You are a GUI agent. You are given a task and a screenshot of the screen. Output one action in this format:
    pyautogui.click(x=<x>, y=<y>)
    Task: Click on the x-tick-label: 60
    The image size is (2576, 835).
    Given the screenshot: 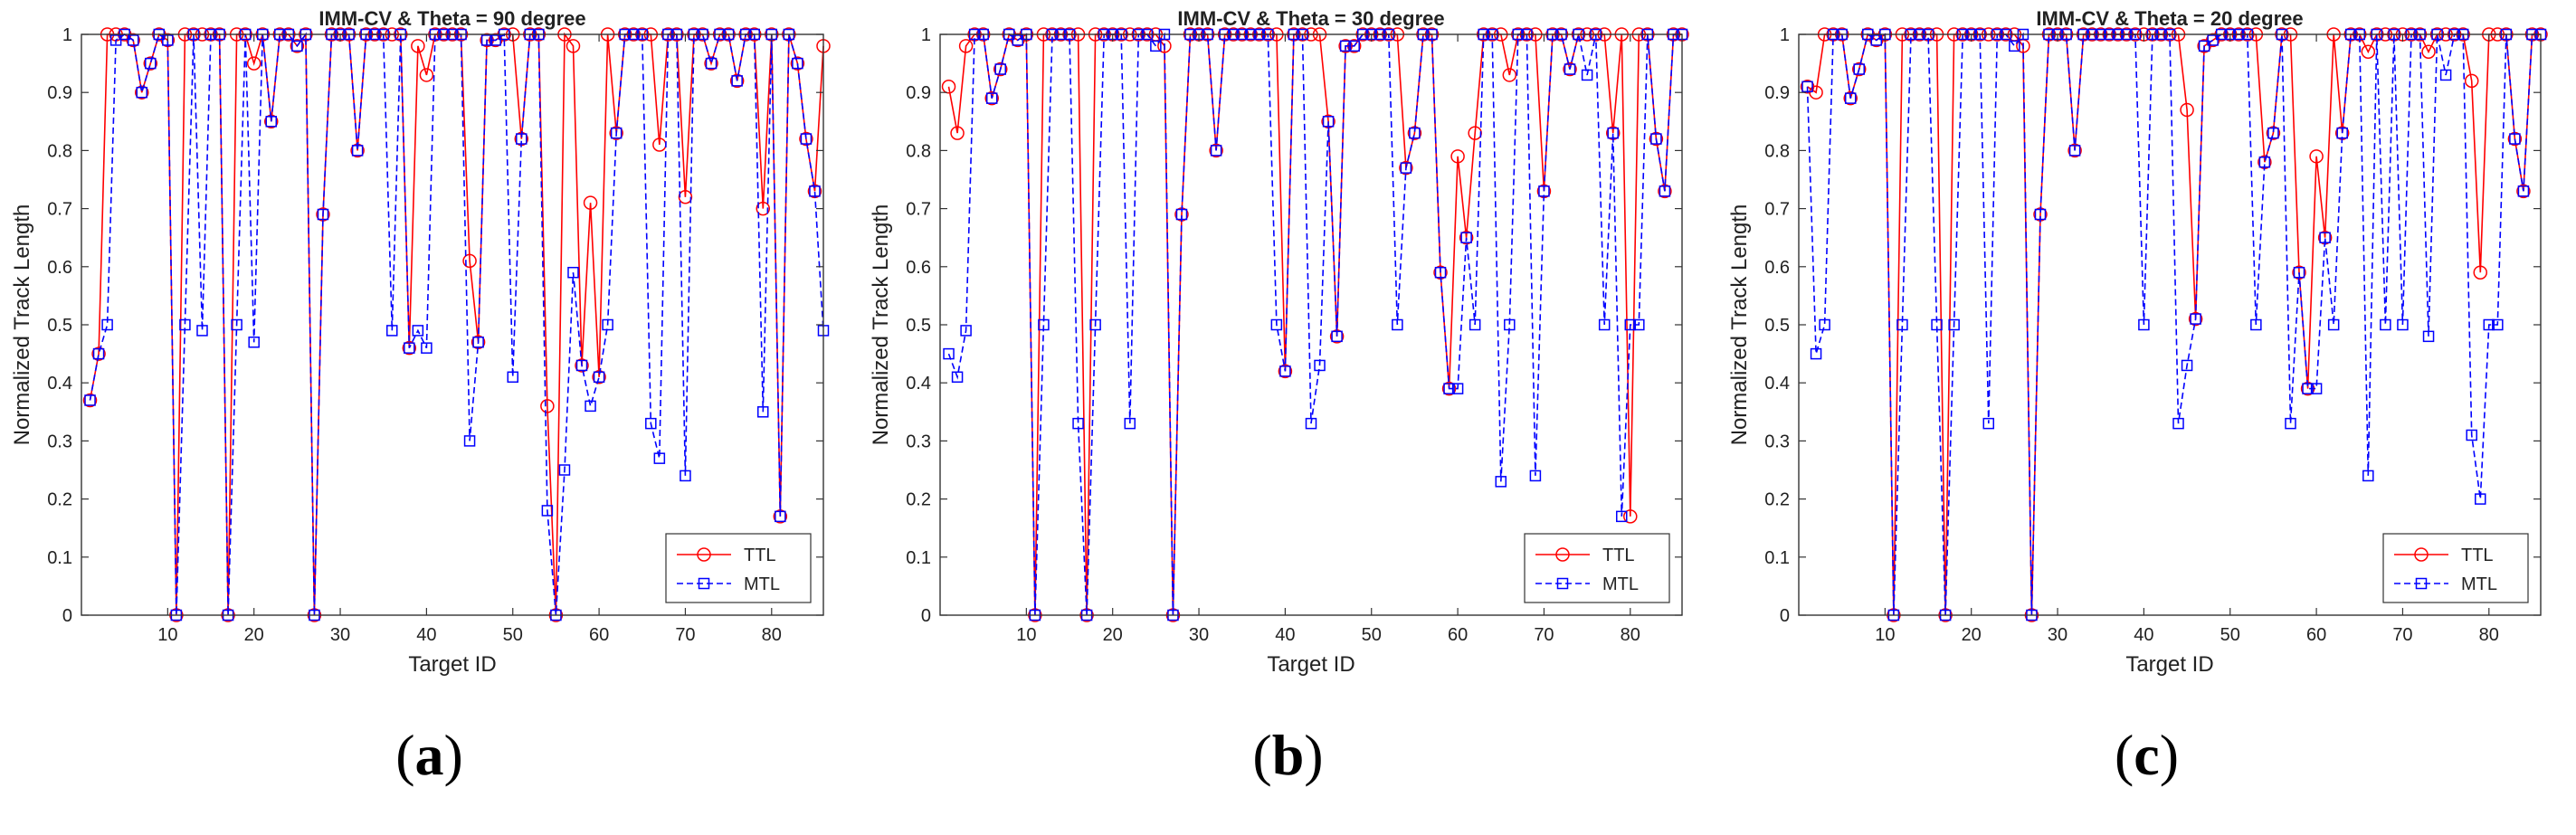 What is the action you would take?
    pyautogui.click(x=599, y=635)
    